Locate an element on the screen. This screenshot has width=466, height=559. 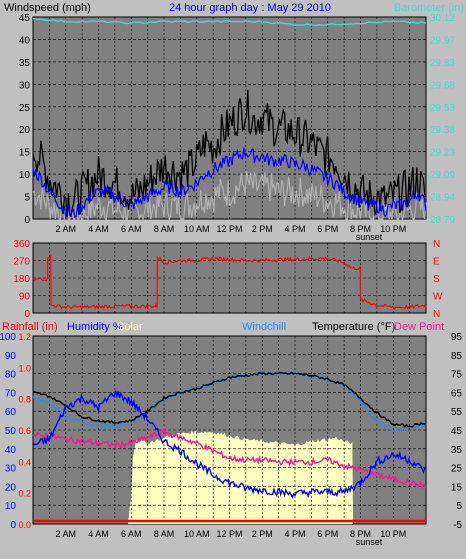
rainfall-tick-label: 0.8 is located at coordinates (24, 400).